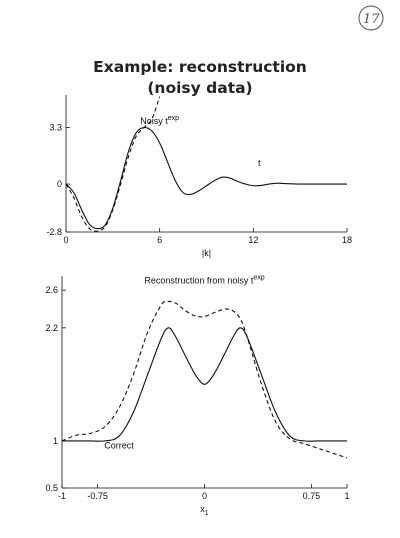  What do you see at coordinates (119, 445) in the screenshot?
I see `bottom-annotation-1: Correct` at bounding box center [119, 445].